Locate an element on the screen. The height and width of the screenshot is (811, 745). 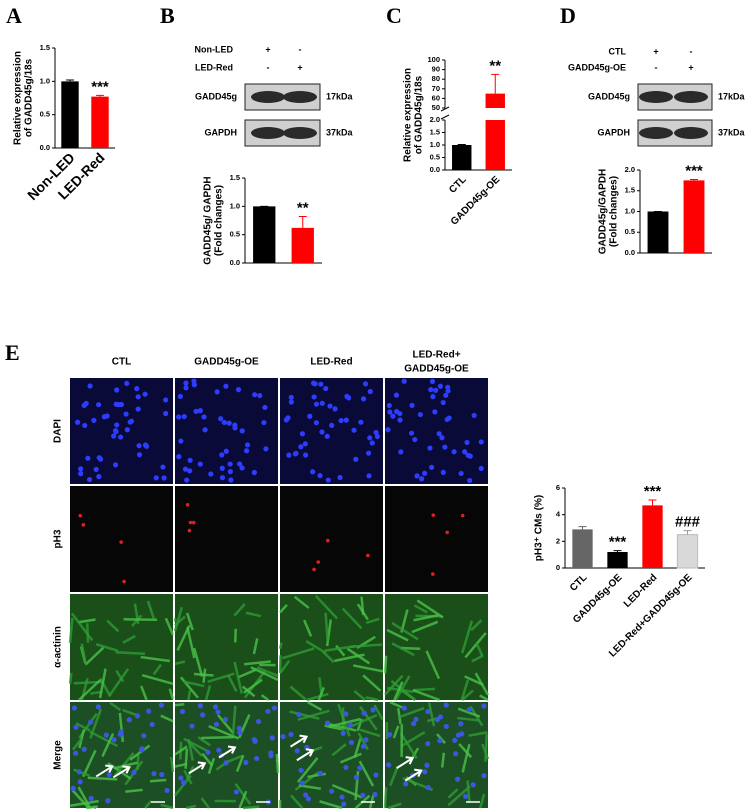
band-label: GAPDH is located at coordinates (613, 132).